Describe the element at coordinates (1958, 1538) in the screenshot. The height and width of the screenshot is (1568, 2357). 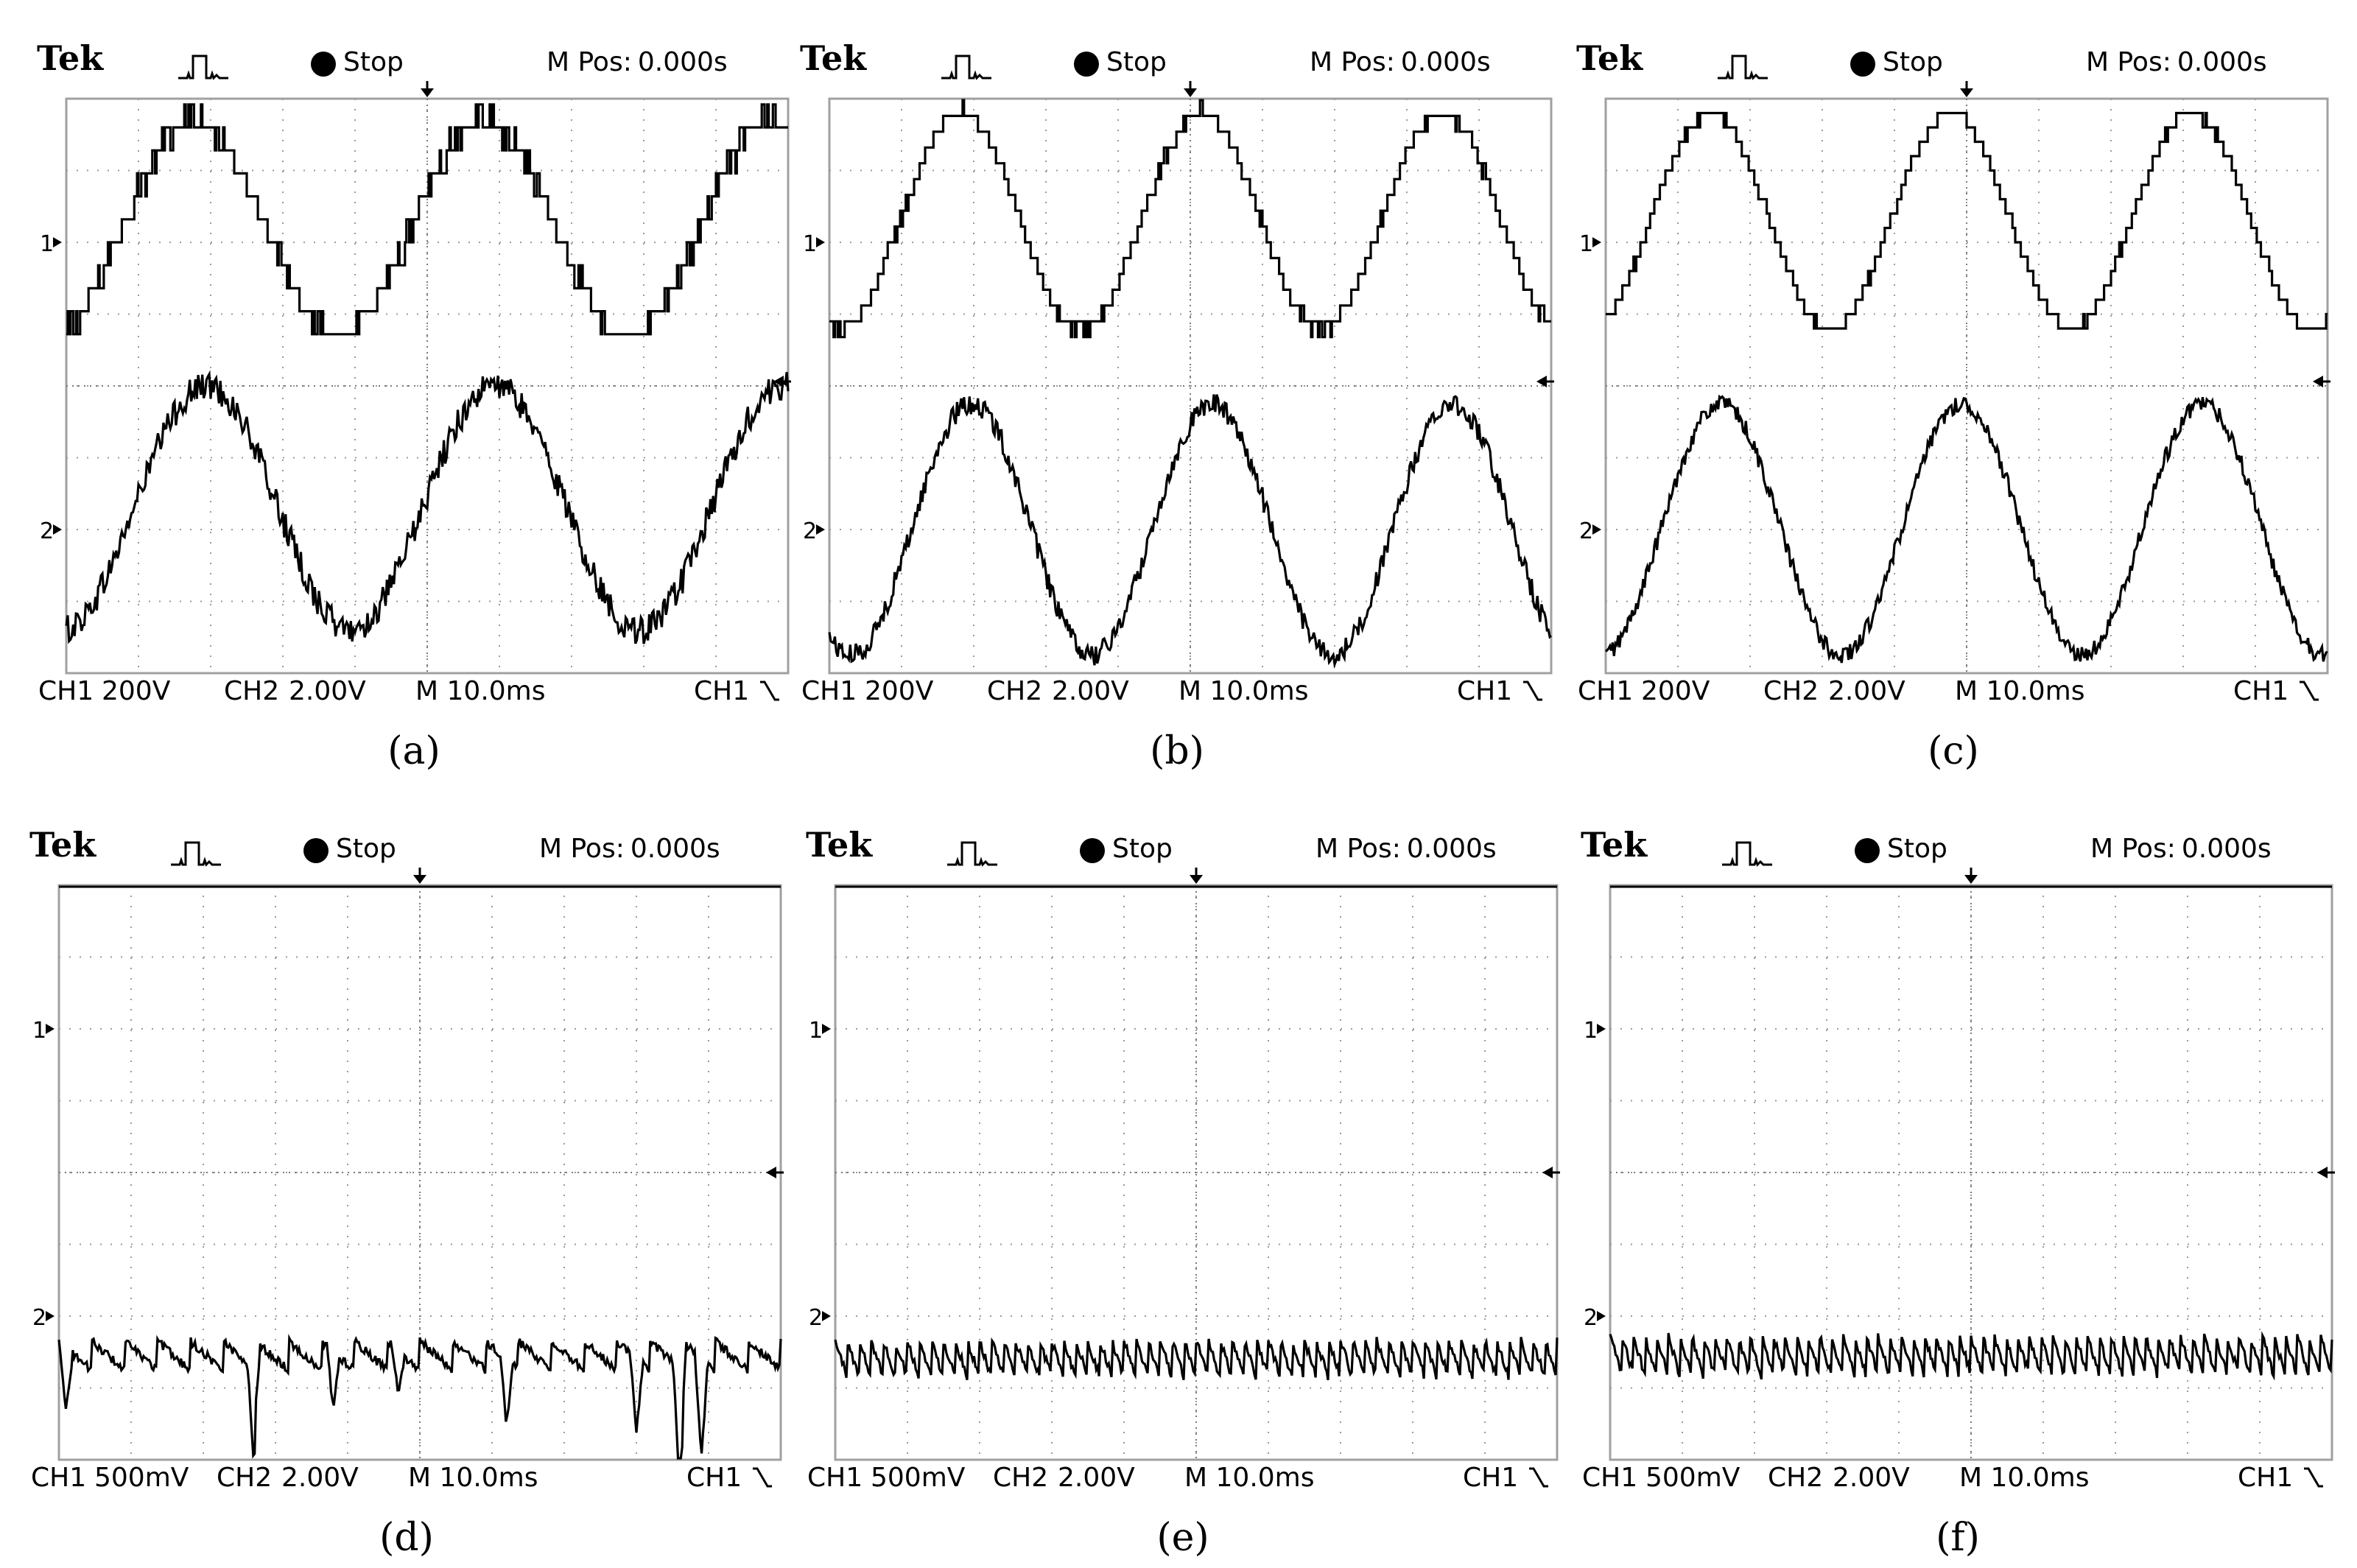
I see `panel-caption: (f)` at that location.